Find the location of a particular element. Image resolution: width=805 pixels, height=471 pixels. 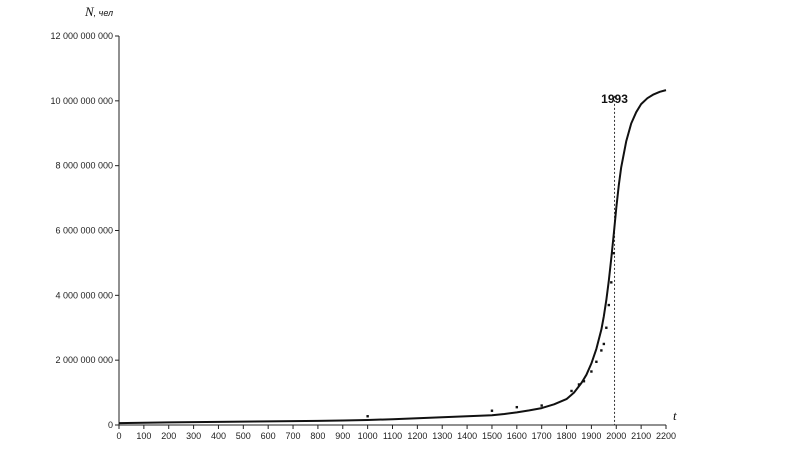

x-tick-label: 0 is located at coordinates (118, 436).